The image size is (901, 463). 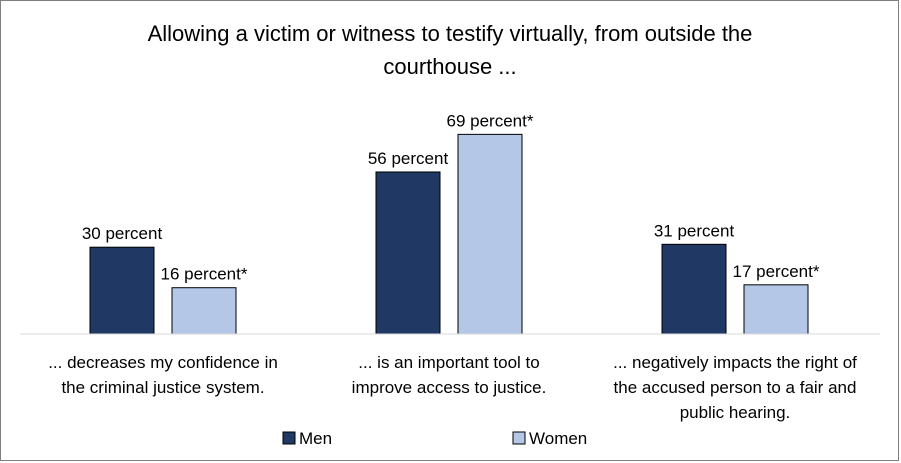 What do you see at coordinates (162, 387) in the screenshot?
I see `category-label-1-line-2: the criminal justice system.` at bounding box center [162, 387].